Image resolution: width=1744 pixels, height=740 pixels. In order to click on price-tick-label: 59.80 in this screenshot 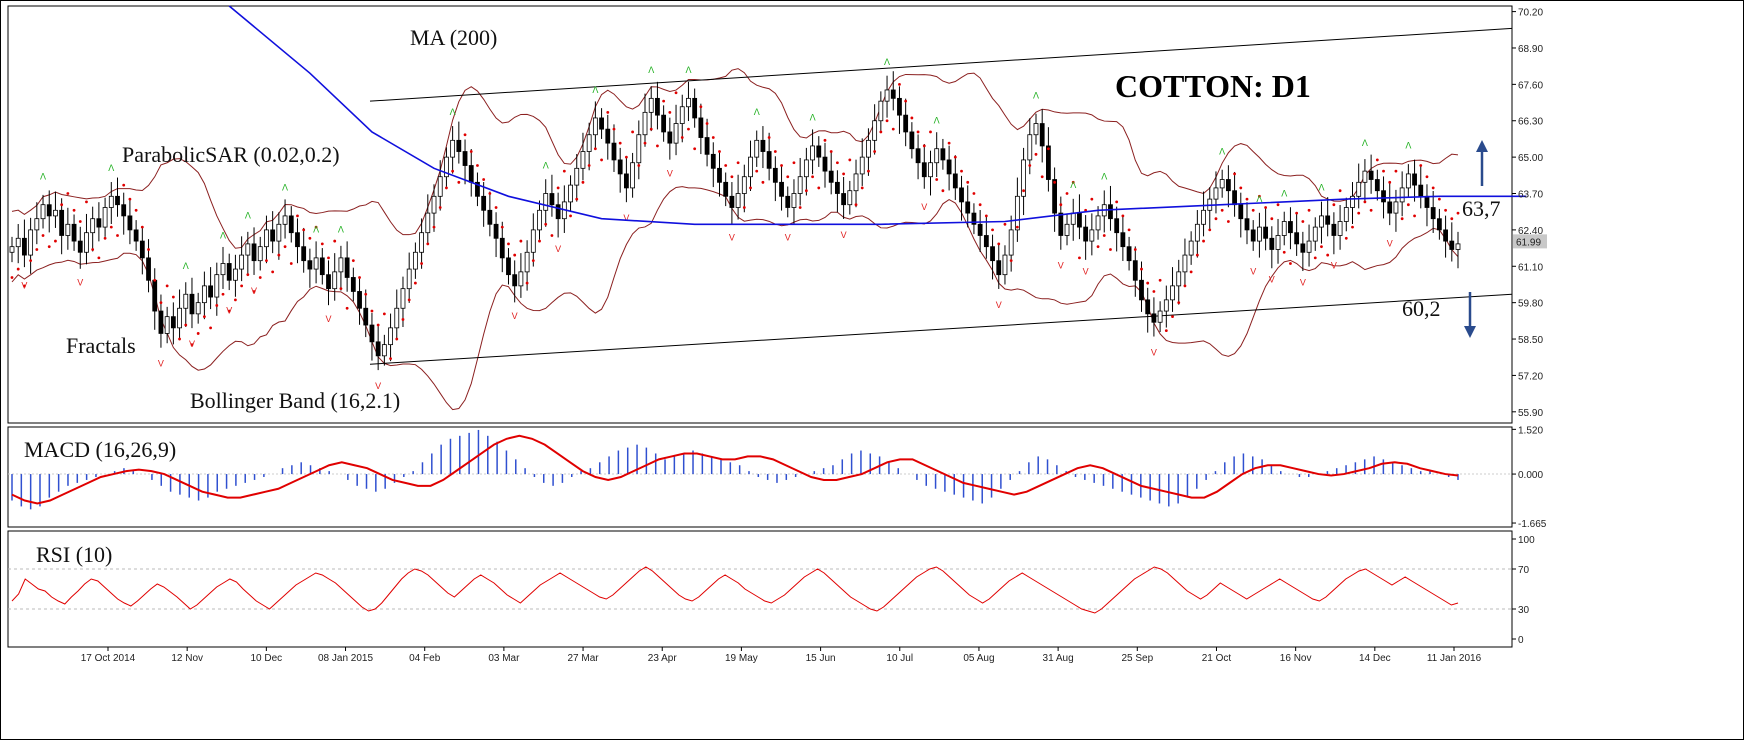, I will do `click(1530, 304)`.